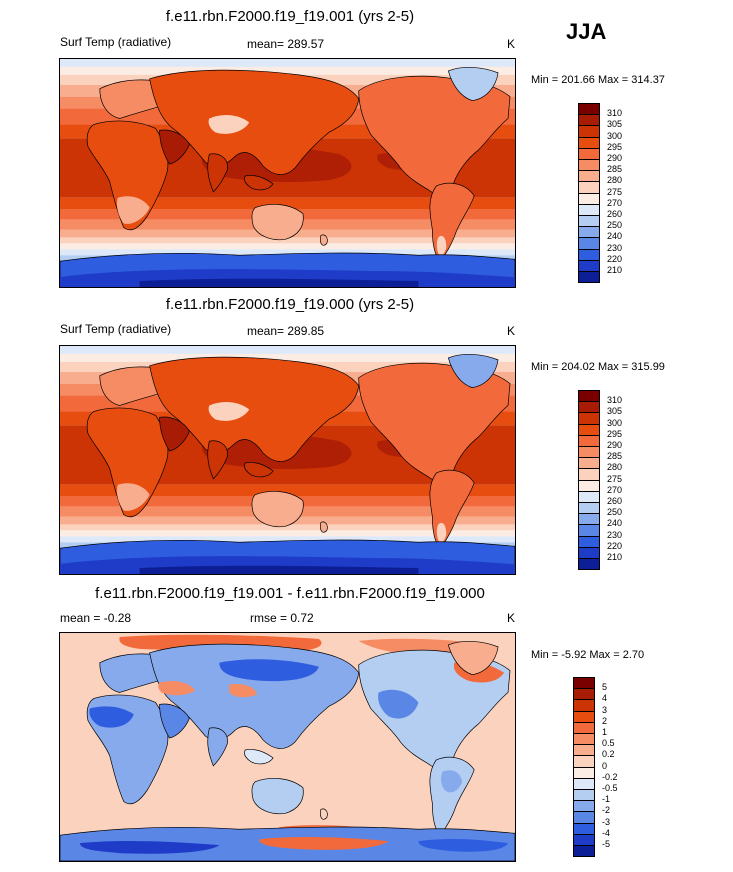 This screenshot has width=733, height=872. I want to click on asia-cold-anomaly, so click(269, 670).